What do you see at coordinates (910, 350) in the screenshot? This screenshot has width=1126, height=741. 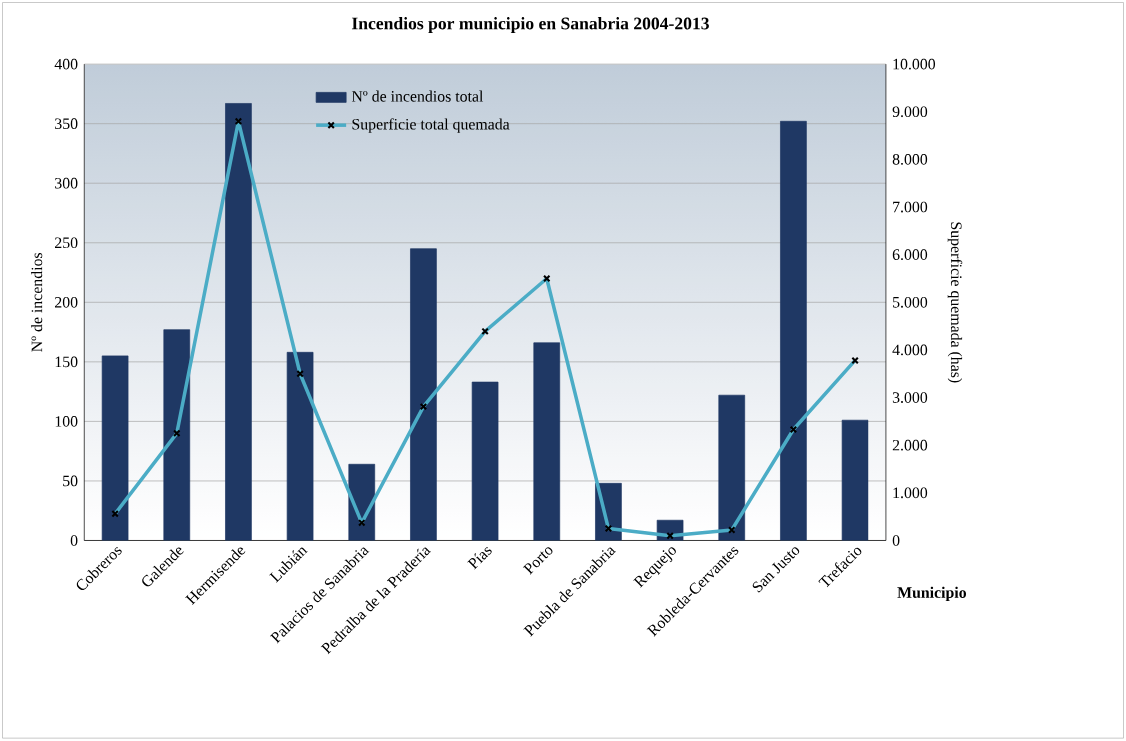 I see `y2-tick-label: 4.000` at bounding box center [910, 350].